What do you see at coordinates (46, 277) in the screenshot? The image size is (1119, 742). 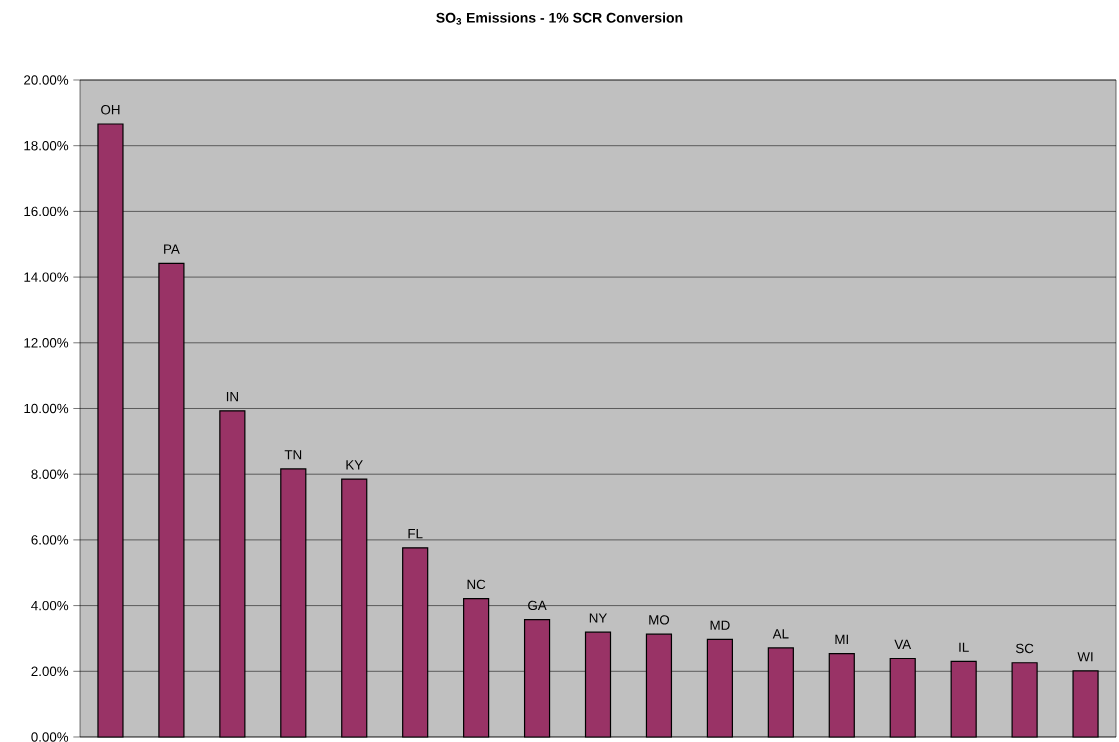 I see `y-tick-label: 14.00%` at bounding box center [46, 277].